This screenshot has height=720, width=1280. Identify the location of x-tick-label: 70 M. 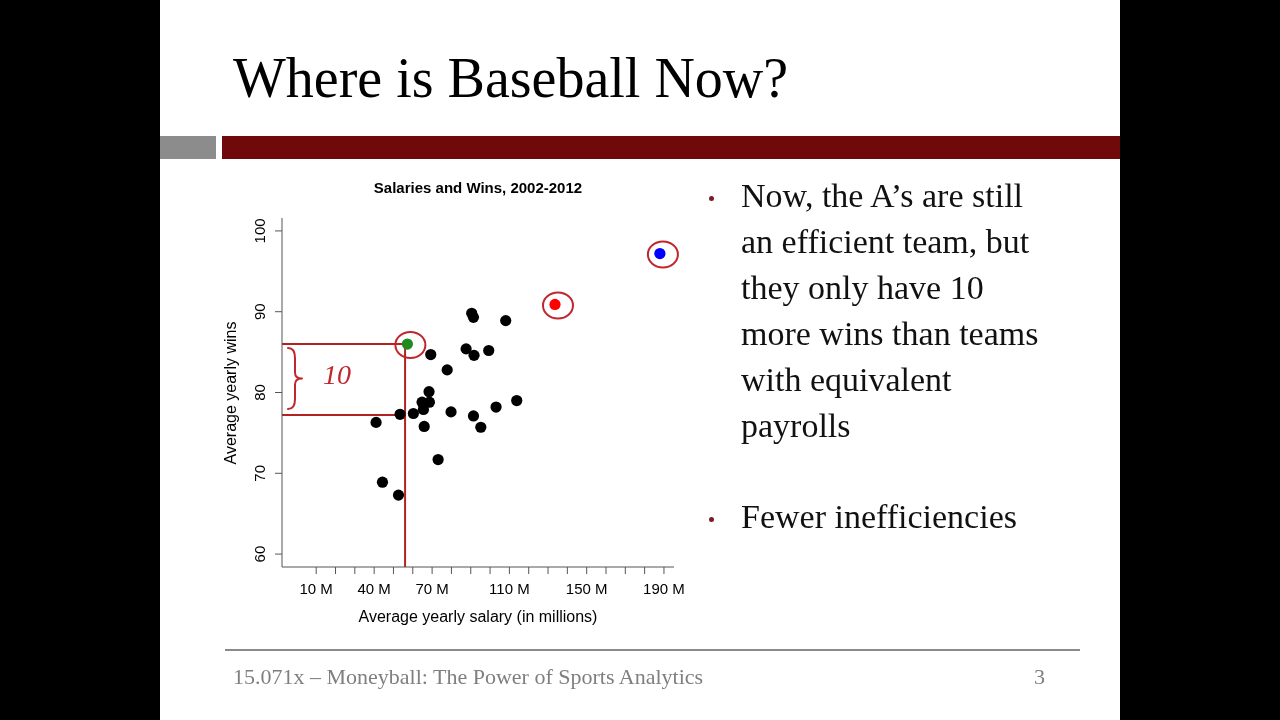
(432, 588).